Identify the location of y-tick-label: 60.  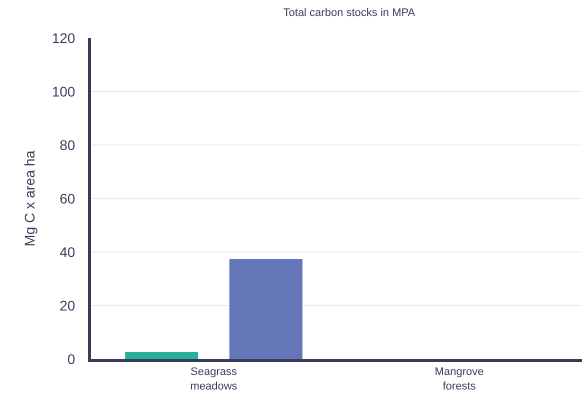
(68, 198).